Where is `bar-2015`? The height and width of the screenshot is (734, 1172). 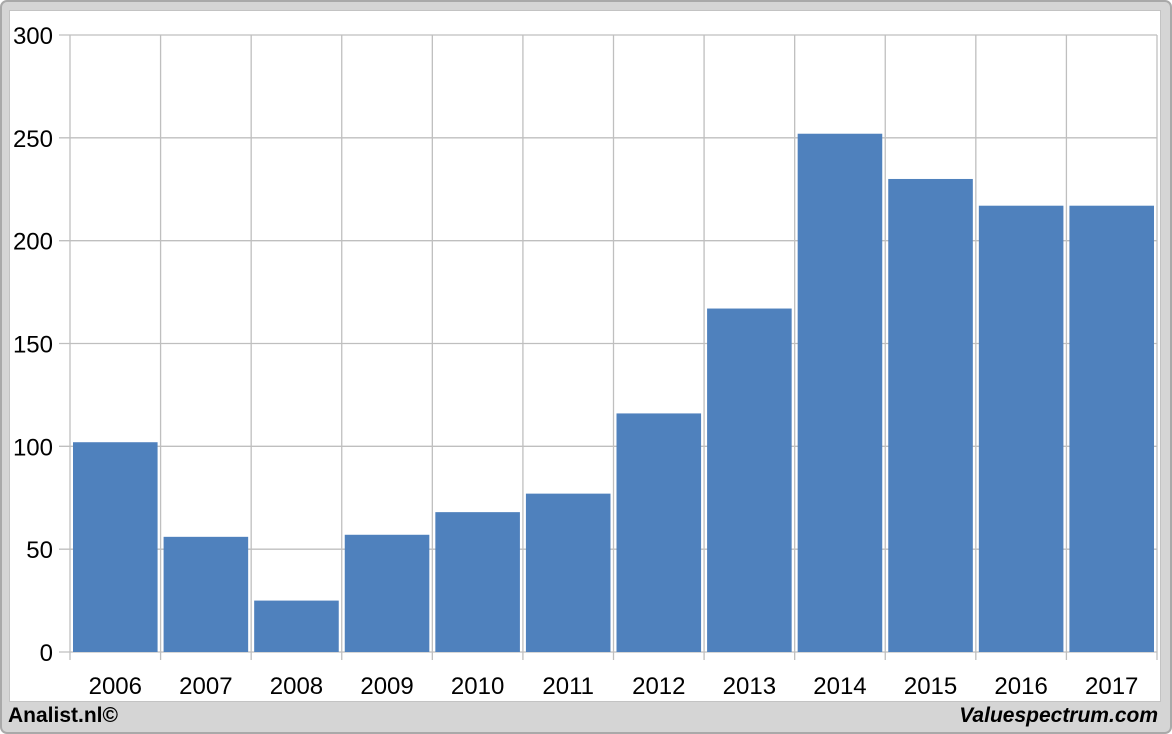
bar-2015 is located at coordinates (930, 415).